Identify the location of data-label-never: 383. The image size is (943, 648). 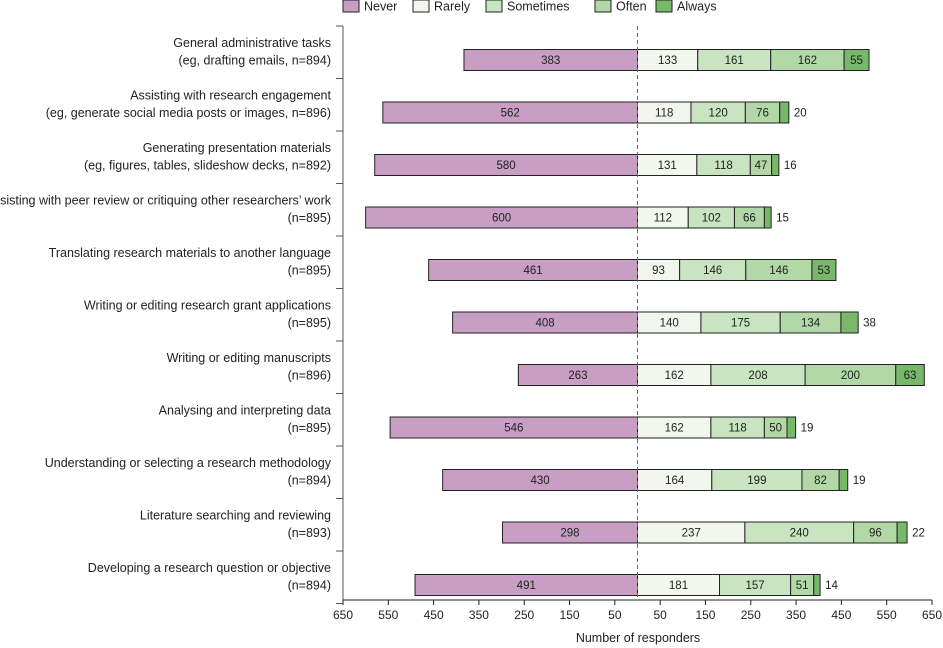
(550, 61).